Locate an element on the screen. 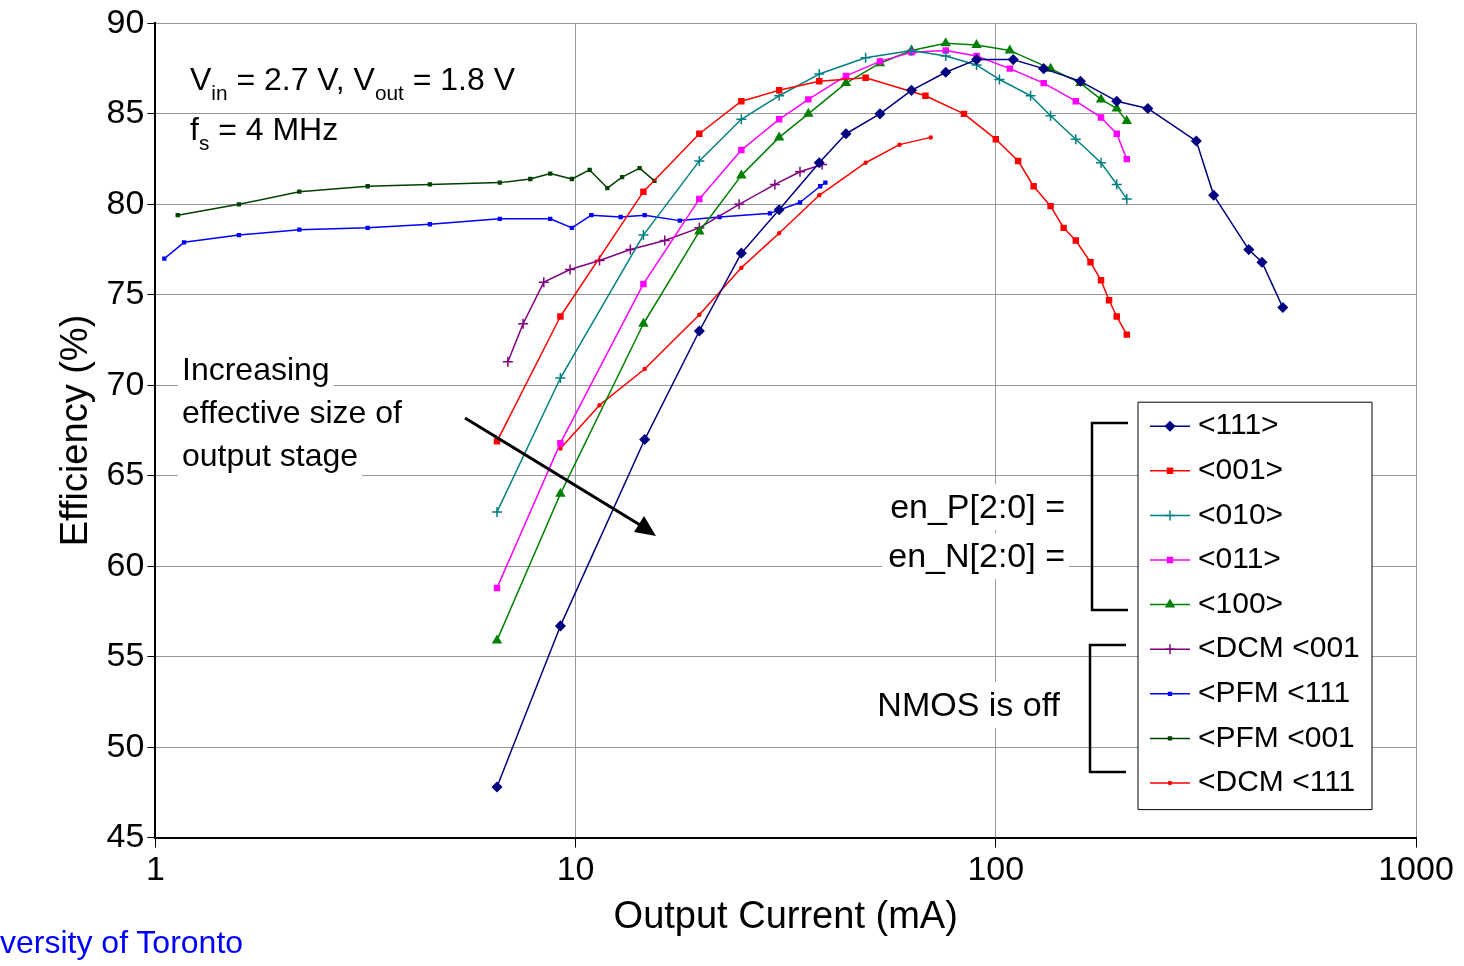 The height and width of the screenshot is (966, 1464). x-tick-label: 1 is located at coordinates (155, 868).